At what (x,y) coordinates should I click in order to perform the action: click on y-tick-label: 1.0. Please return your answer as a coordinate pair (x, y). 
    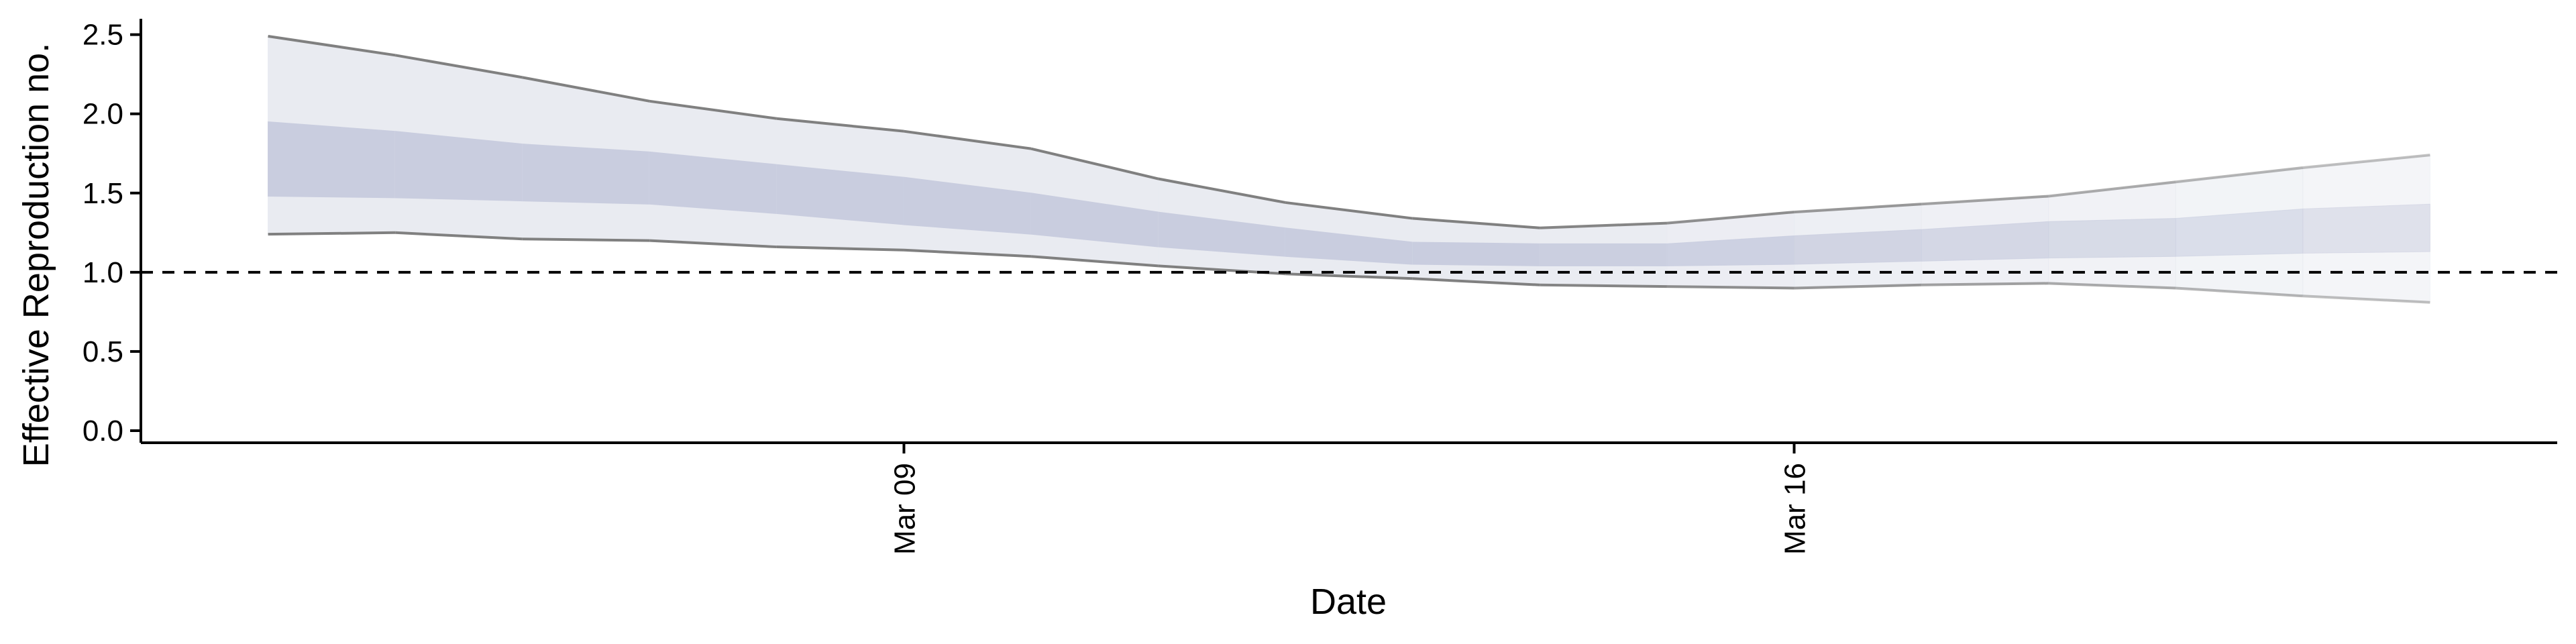
    Looking at the image, I should click on (103, 272).